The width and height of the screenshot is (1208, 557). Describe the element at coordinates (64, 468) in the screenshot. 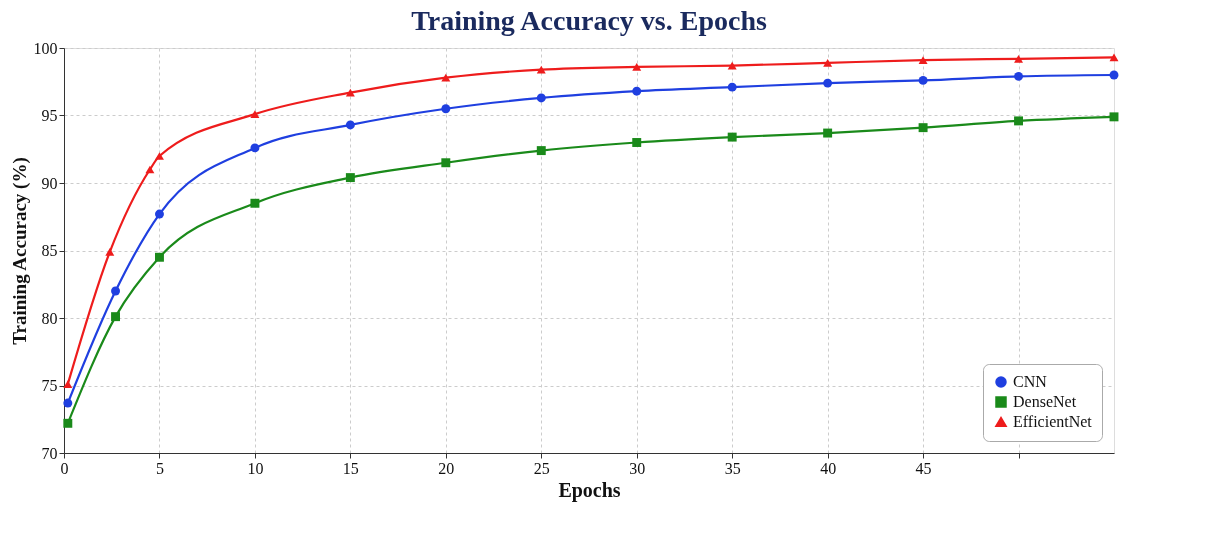

I see `x-tick-label: 0` at that location.